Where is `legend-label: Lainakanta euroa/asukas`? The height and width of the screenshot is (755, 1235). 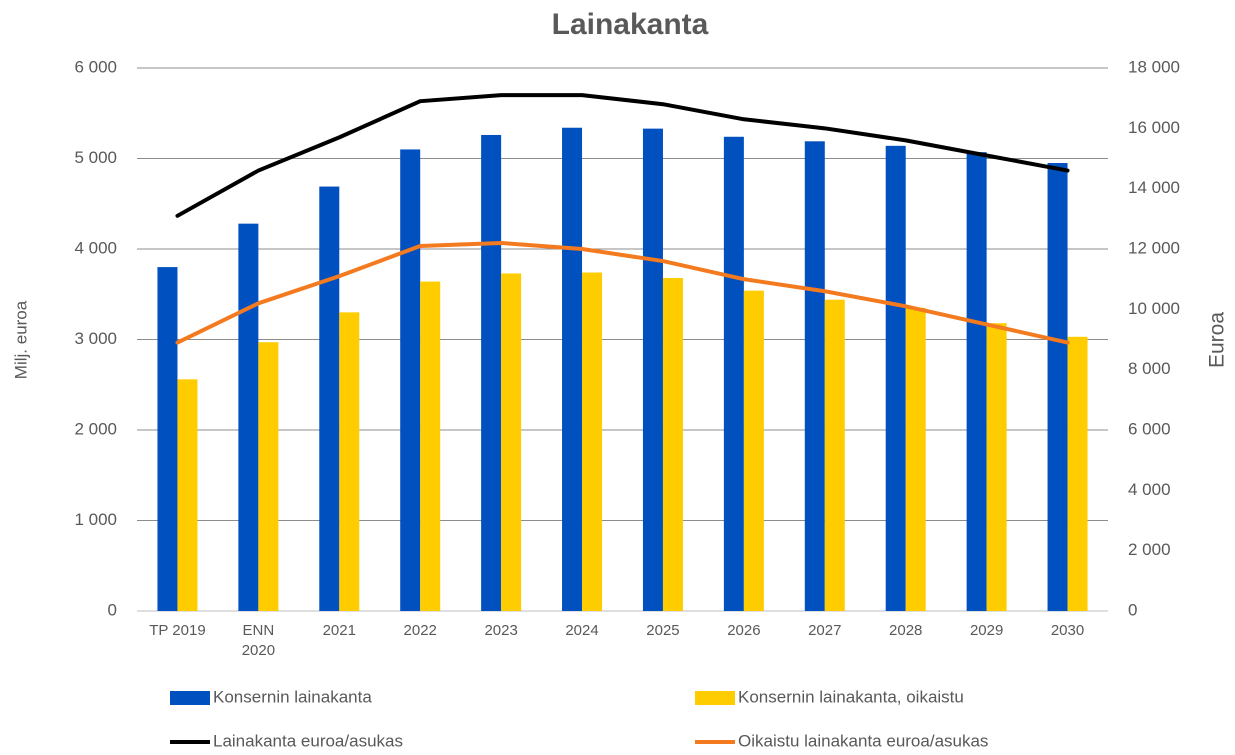
legend-label: Lainakanta euroa/asukas is located at coordinates (308, 740).